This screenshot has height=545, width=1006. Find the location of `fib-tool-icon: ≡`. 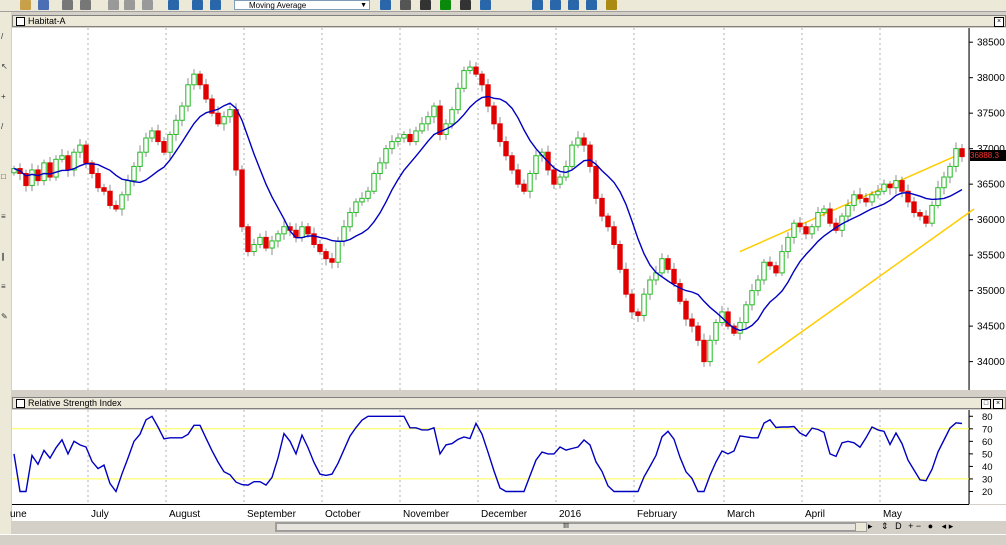

fib-tool-icon: ≡ is located at coordinates (3, 216).